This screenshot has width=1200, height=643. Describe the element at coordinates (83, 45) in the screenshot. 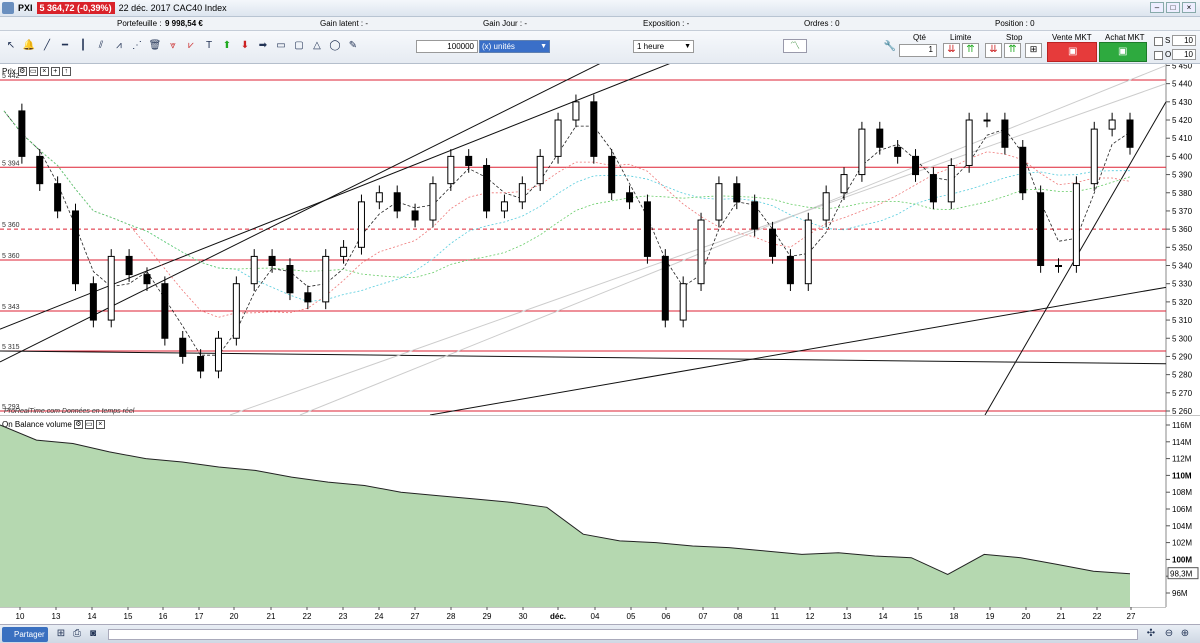

I see `vline-tool-icon: ┃` at that location.